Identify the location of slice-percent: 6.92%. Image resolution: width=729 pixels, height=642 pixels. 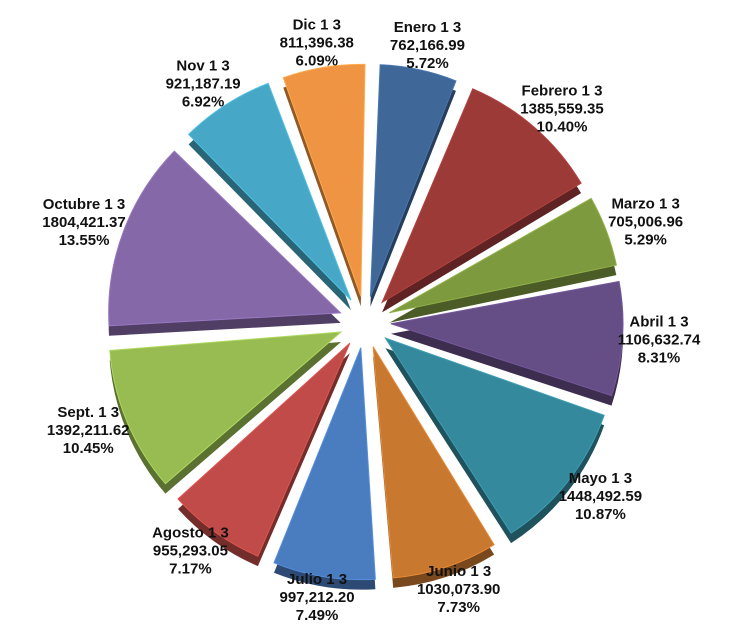
(203, 102).